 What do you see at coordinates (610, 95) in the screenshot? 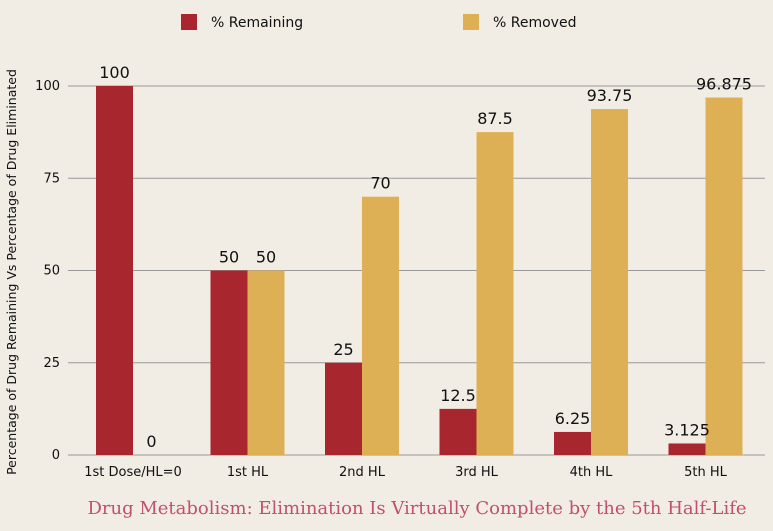
I see `bar-value-label: 93.75` at bounding box center [610, 95].